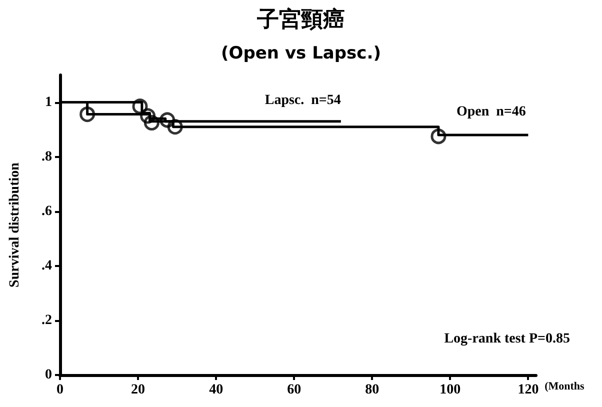 The height and width of the screenshot is (407, 602). I want to click on x-tick-label: 20, so click(138, 390).